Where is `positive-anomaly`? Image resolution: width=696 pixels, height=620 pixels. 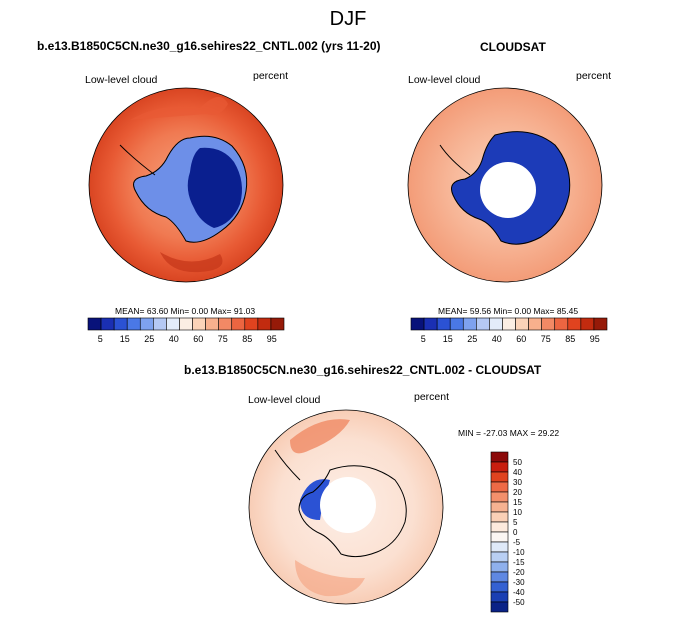 positive-anomaly is located at coordinates (320, 436).